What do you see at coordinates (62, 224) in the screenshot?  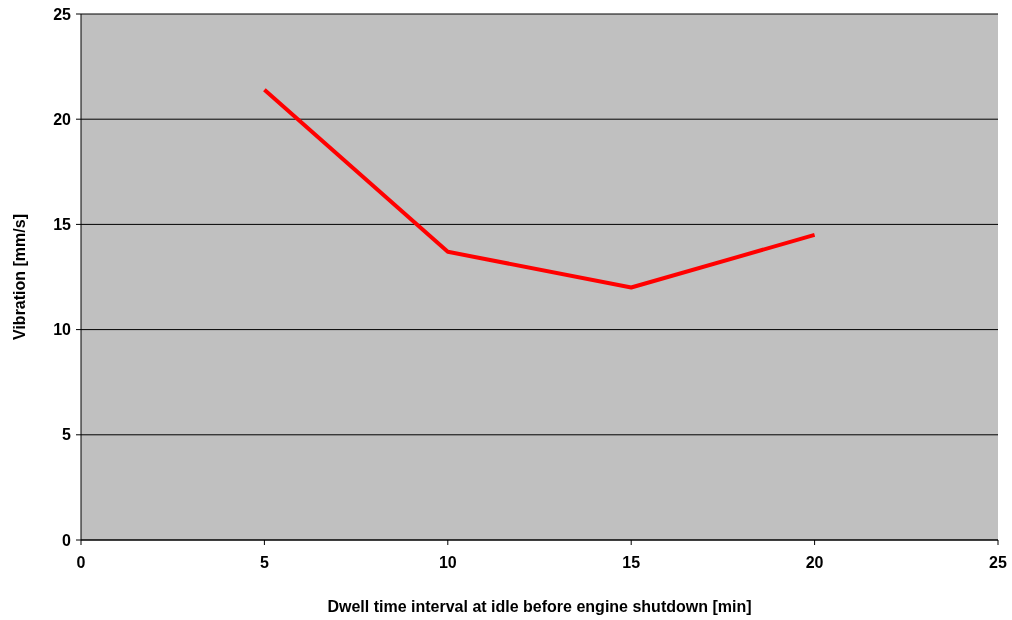 I see `y-tick-label: 15` at bounding box center [62, 224].